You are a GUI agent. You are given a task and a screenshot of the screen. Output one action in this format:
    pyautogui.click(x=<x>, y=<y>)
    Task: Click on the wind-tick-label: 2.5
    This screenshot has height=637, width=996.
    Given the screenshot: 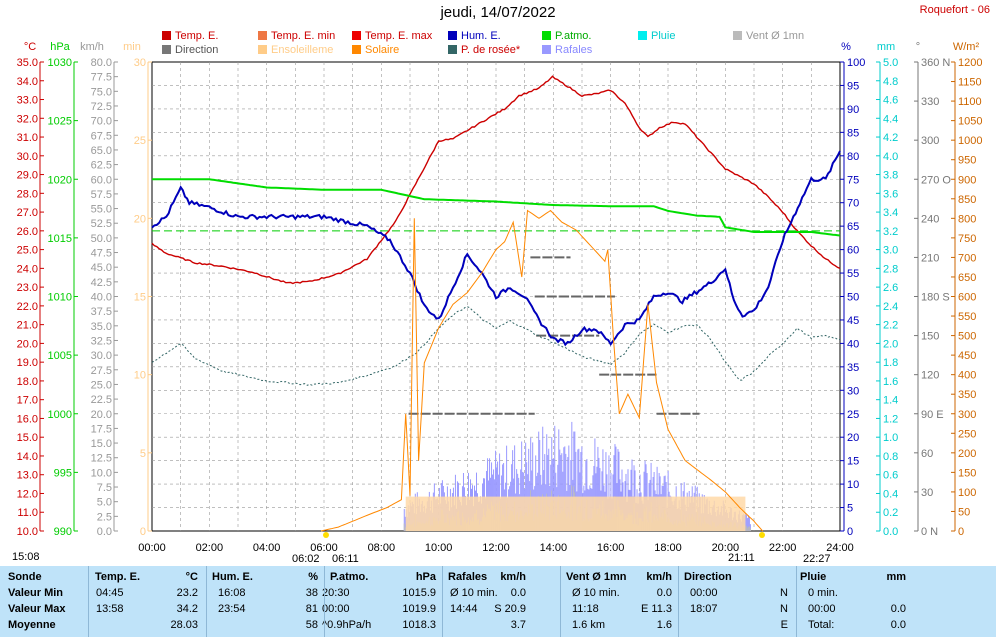 What is the action you would take?
    pyautogui.click(x=104, y=517)
    